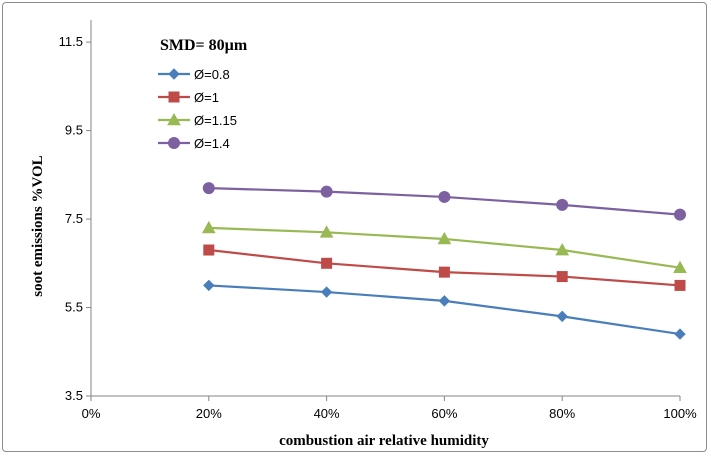 The width and height of the screenshot is (711, 456). I want to click on legend-item: Ø=1.15, so click(197, 120).